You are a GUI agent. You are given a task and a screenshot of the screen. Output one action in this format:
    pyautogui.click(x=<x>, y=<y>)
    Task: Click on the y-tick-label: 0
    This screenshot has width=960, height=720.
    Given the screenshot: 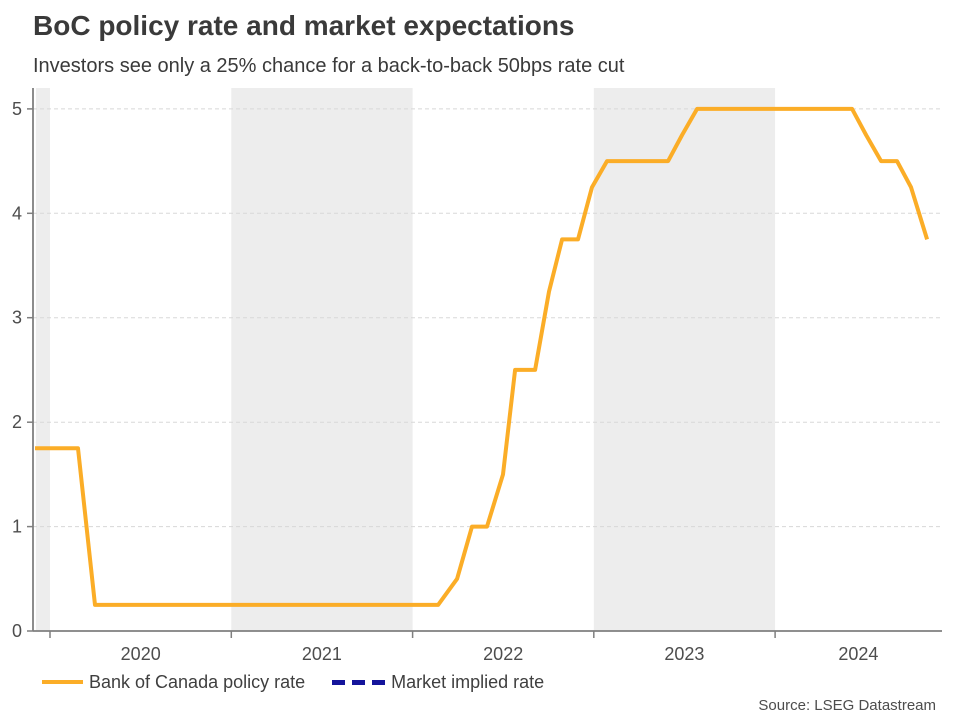 What is the action you would take?
    pyautogui.click(x=17, y=631)
    